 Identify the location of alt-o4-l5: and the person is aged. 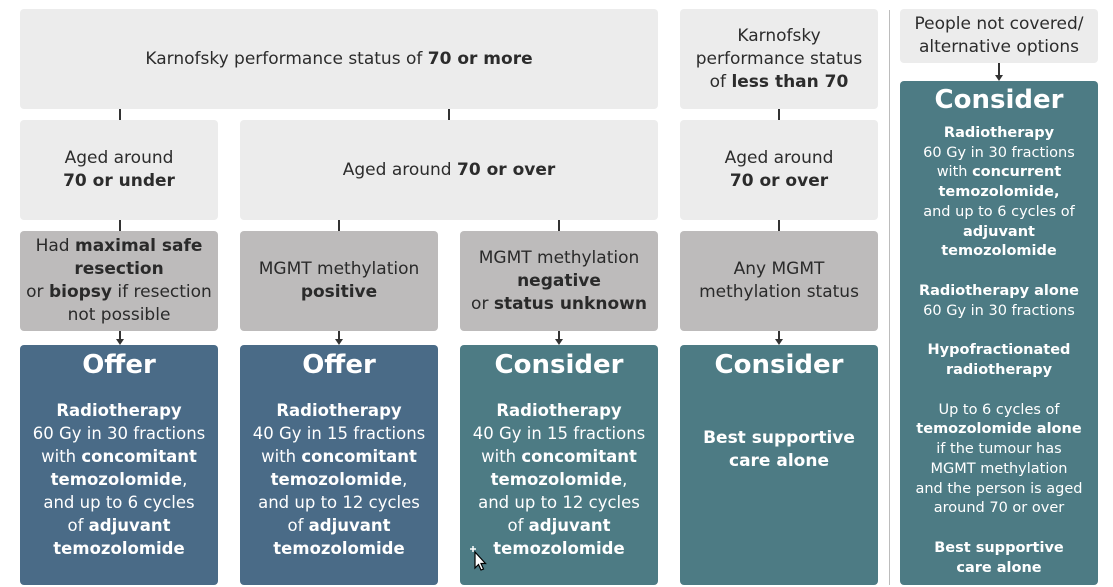
(999, 488).